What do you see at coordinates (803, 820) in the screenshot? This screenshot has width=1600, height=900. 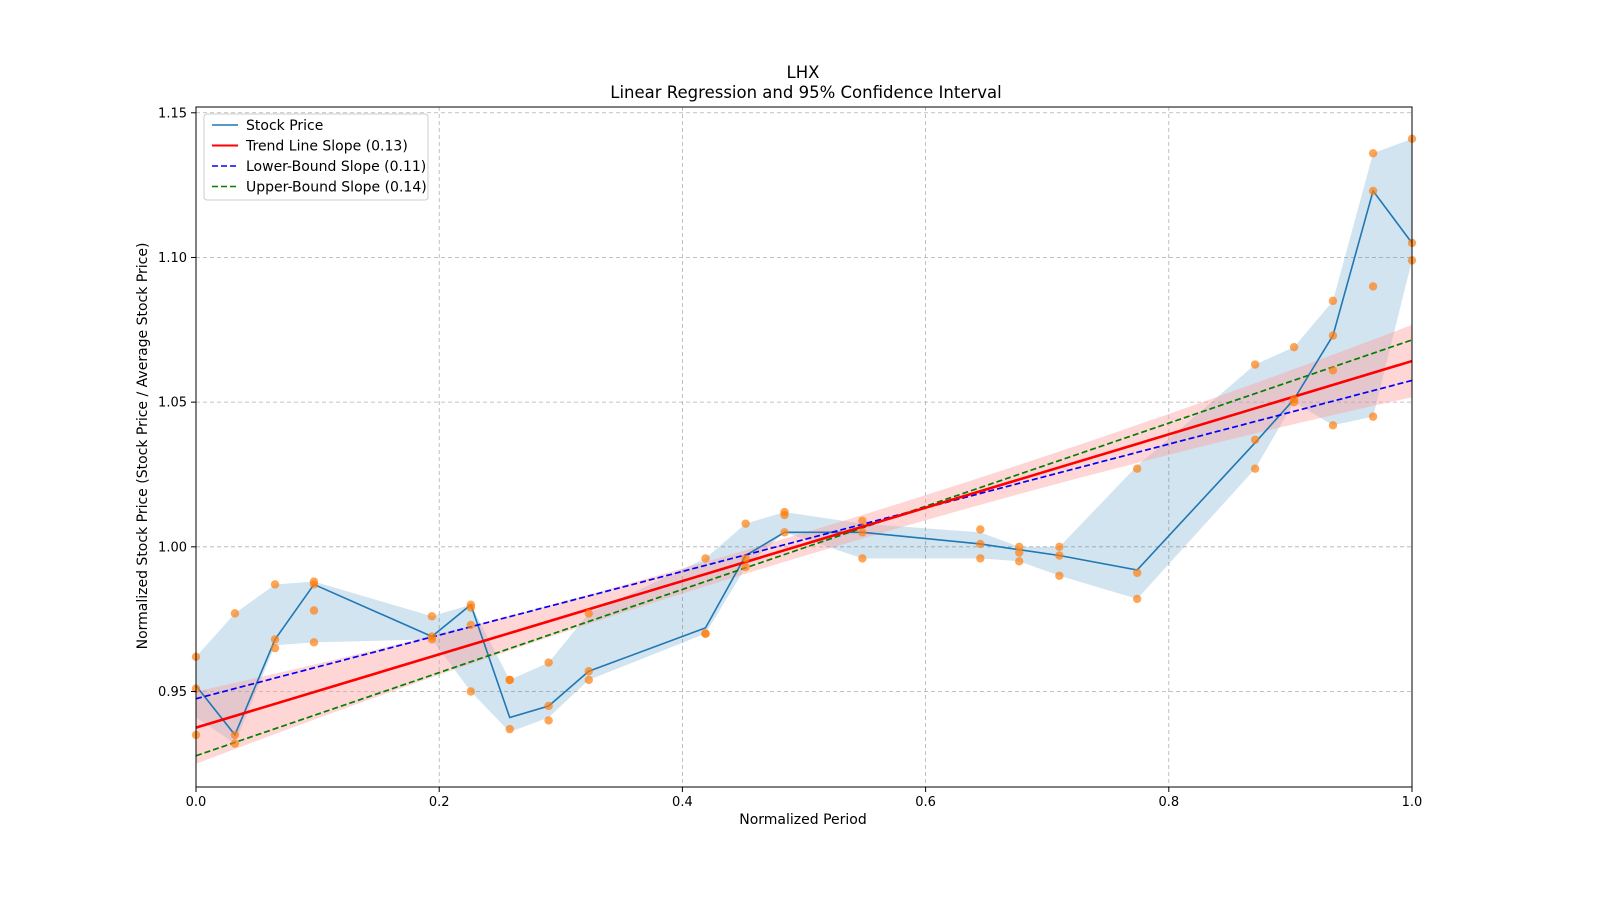 I see `x-axis-label: Normalized Period` at bounding box center [803, 820].